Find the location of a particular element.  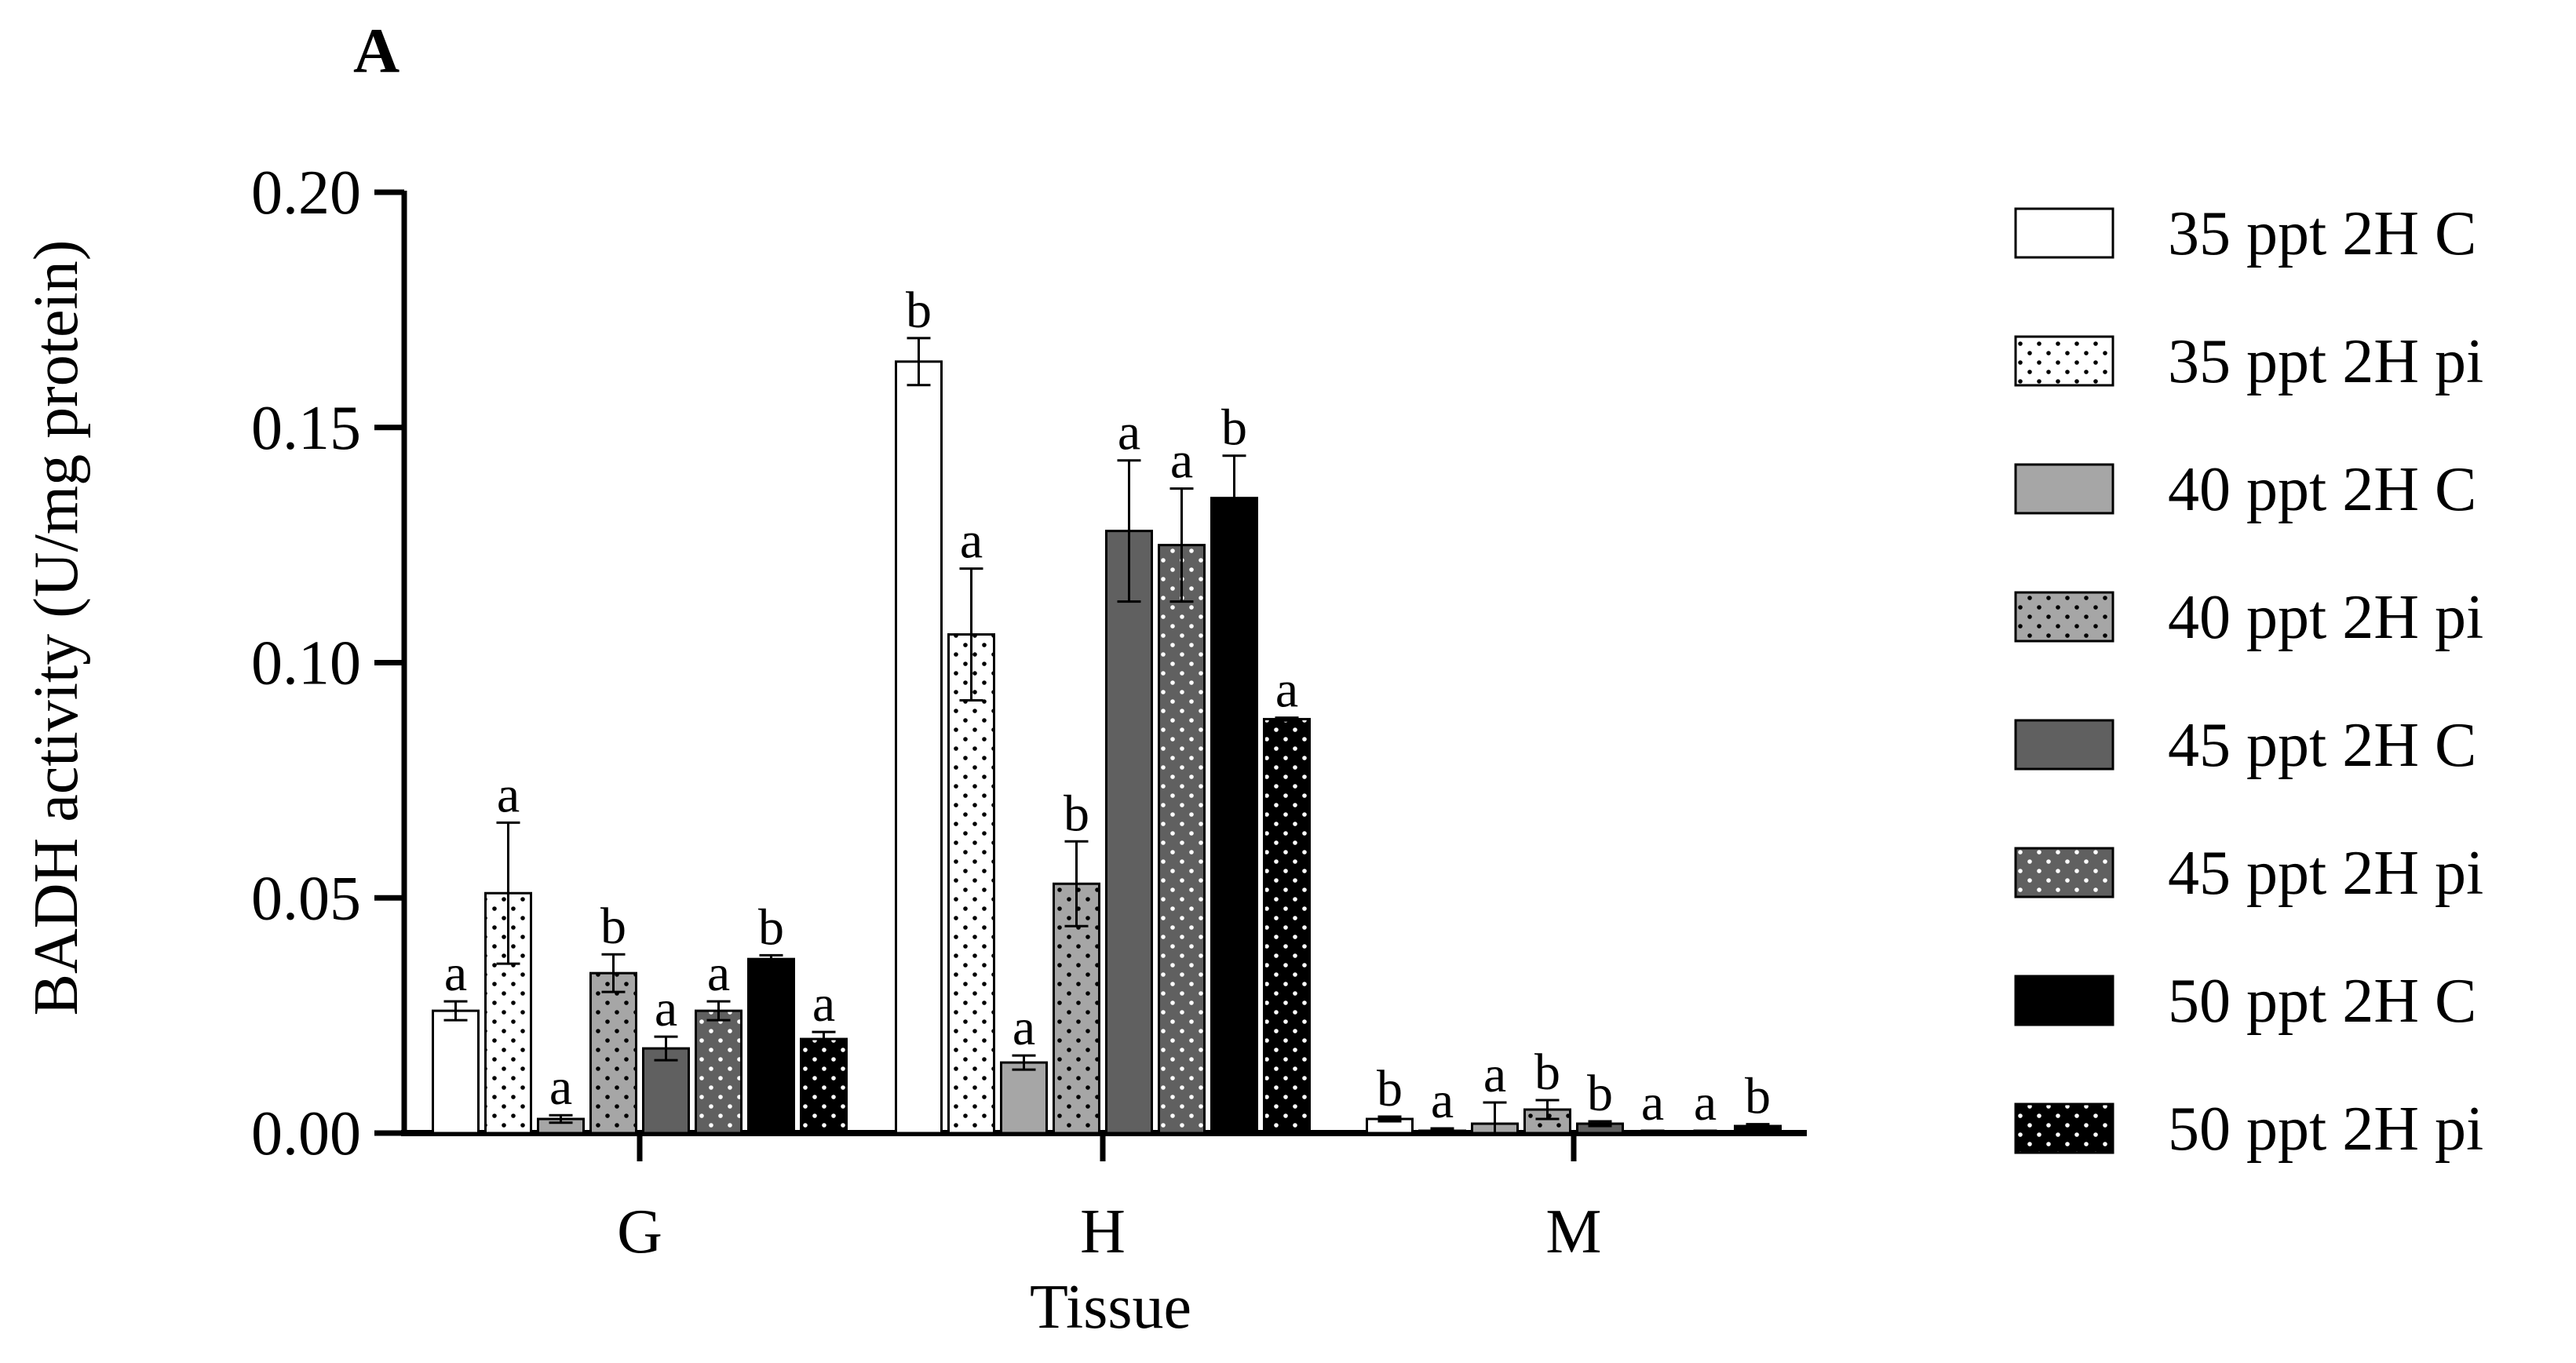

legend-label: 50 ppt 2H pi is located at coordinates (2325, 1129).